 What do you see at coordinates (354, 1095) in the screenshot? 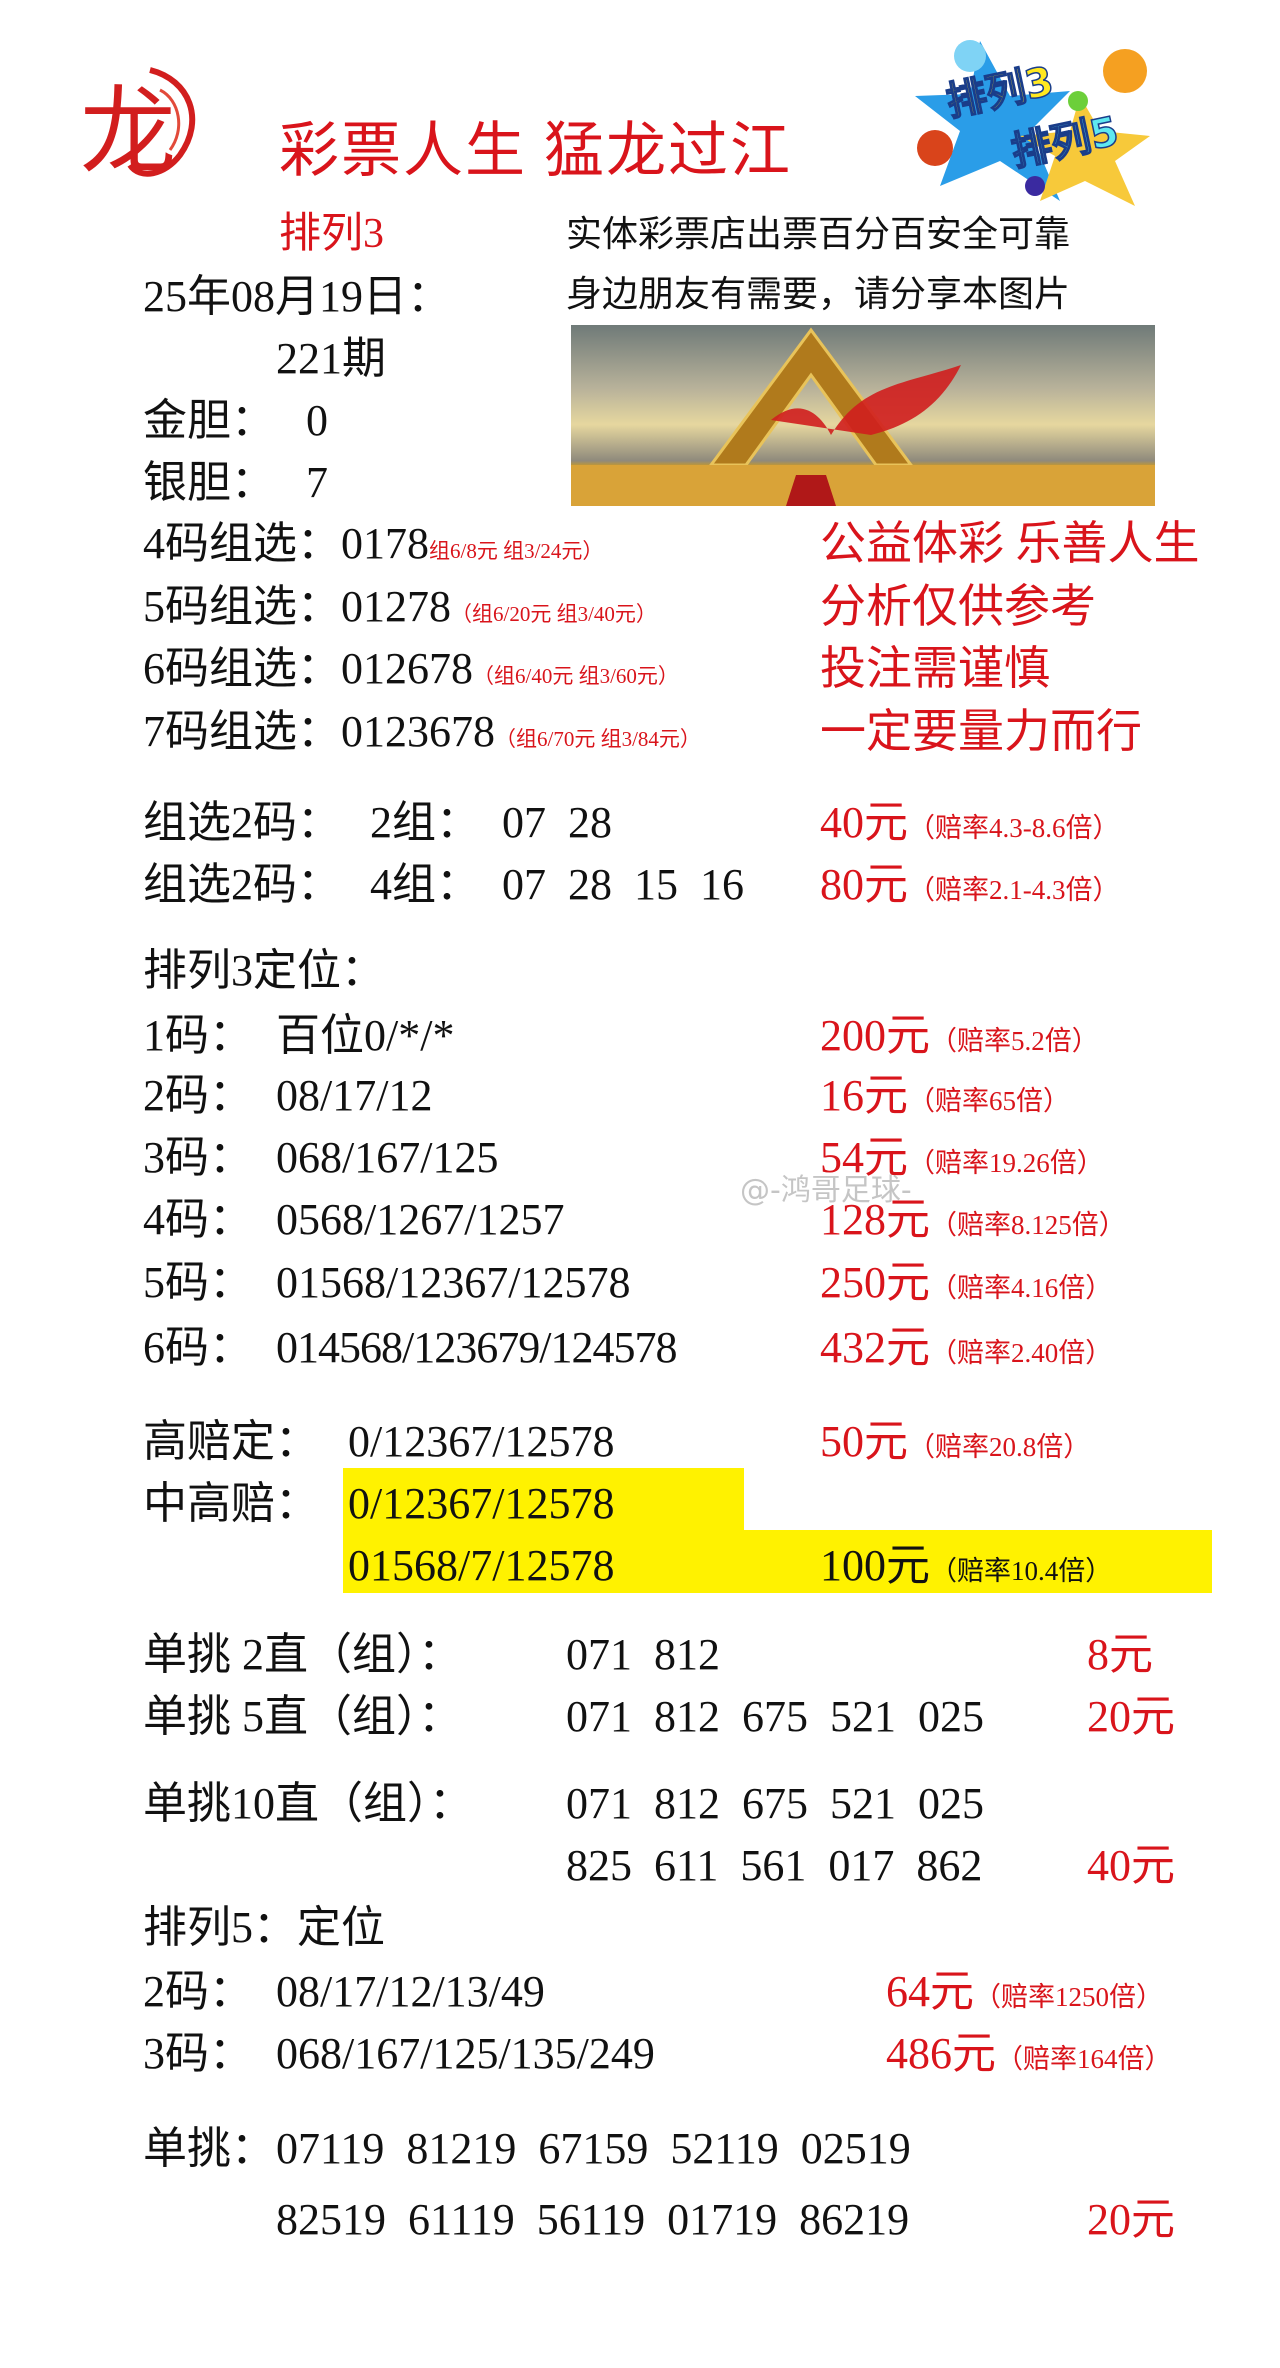
I see `p3-row-value: 08/17/12` at bounding box center [354, 1095].